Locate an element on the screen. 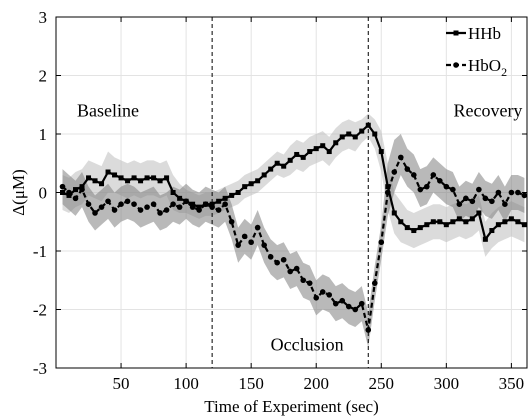 The height and width of the screenshot is (416, 528). y-tick-label: -2 is located at coordinates (40, 310).